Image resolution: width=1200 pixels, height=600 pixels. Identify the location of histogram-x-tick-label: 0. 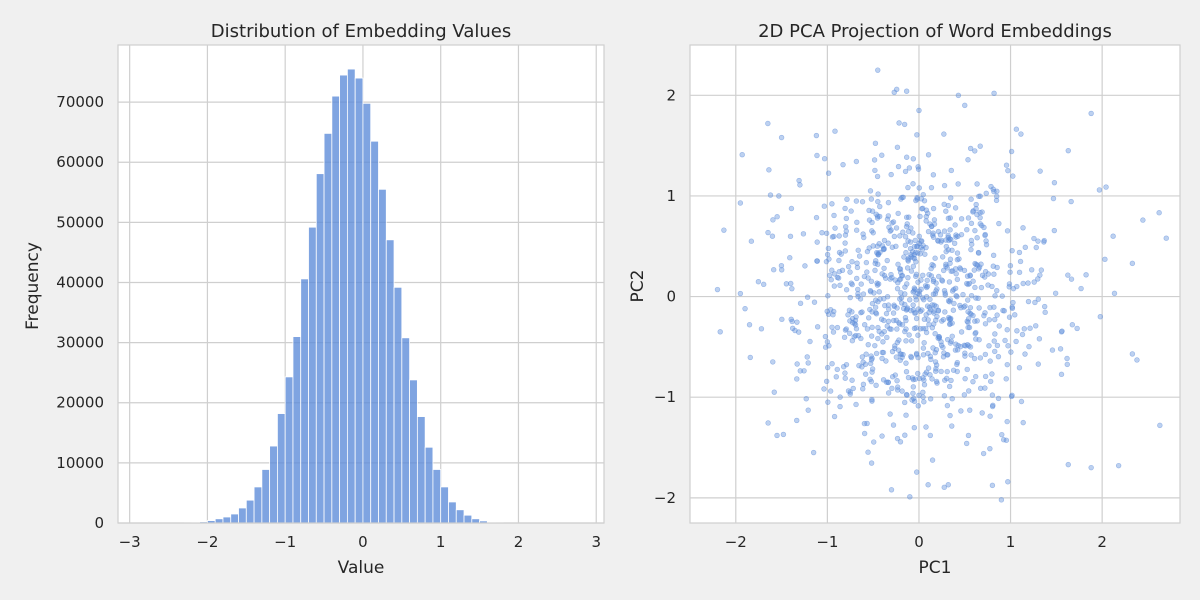
(363, 542).